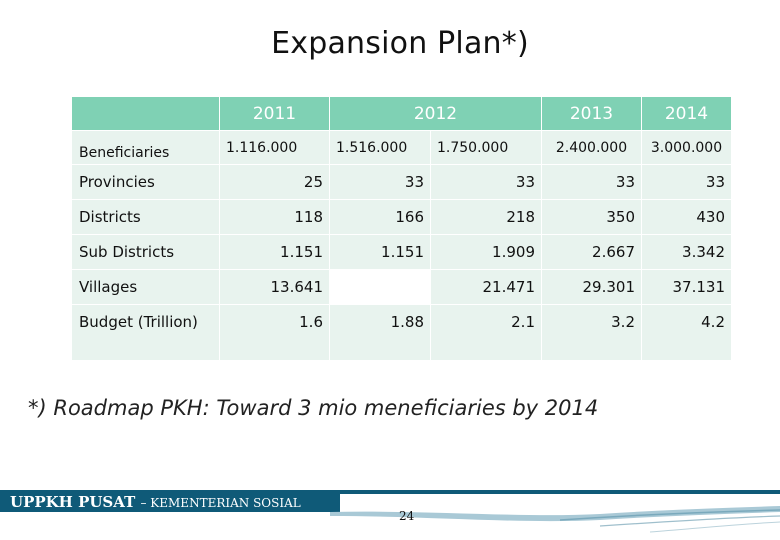 This screenshot has height=540, width=780. I want to click on table-cell: 118, so click(274, 217).